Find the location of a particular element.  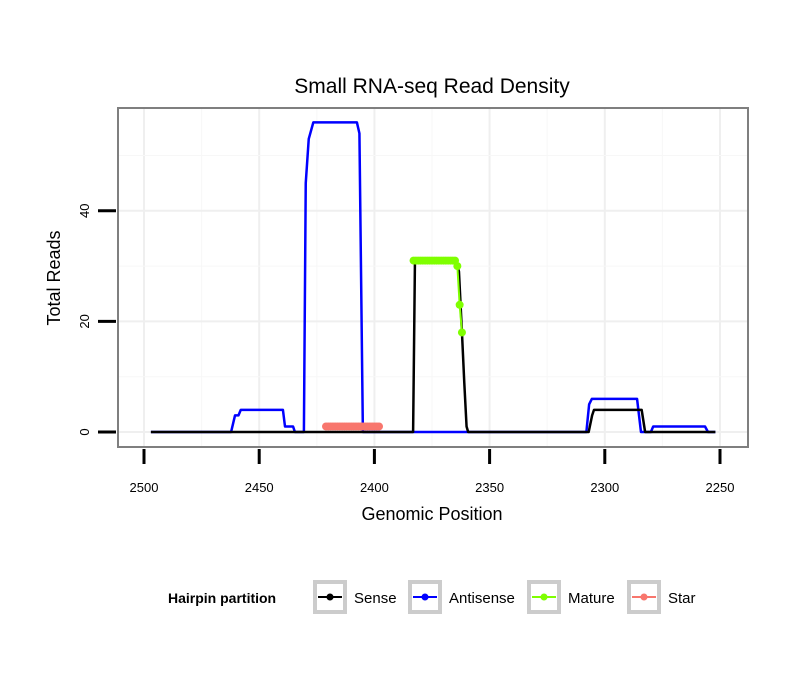

y-tick-label: 0 is located at coordinates (84, 431).